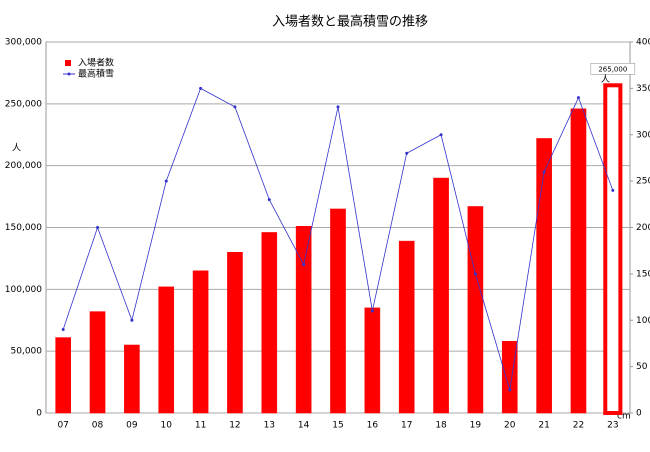 This screenshot has height=452, width=650. I want to click on y2-tick-label: 150, so click(643, 274).